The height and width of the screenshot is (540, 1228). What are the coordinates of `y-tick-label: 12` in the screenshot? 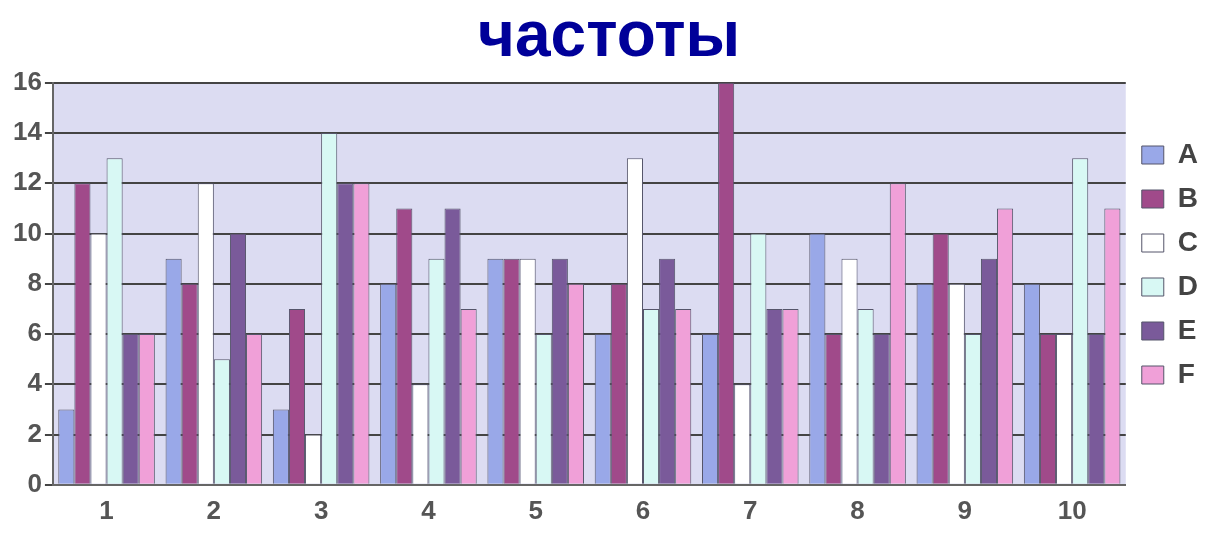 It's located at (27, 181).